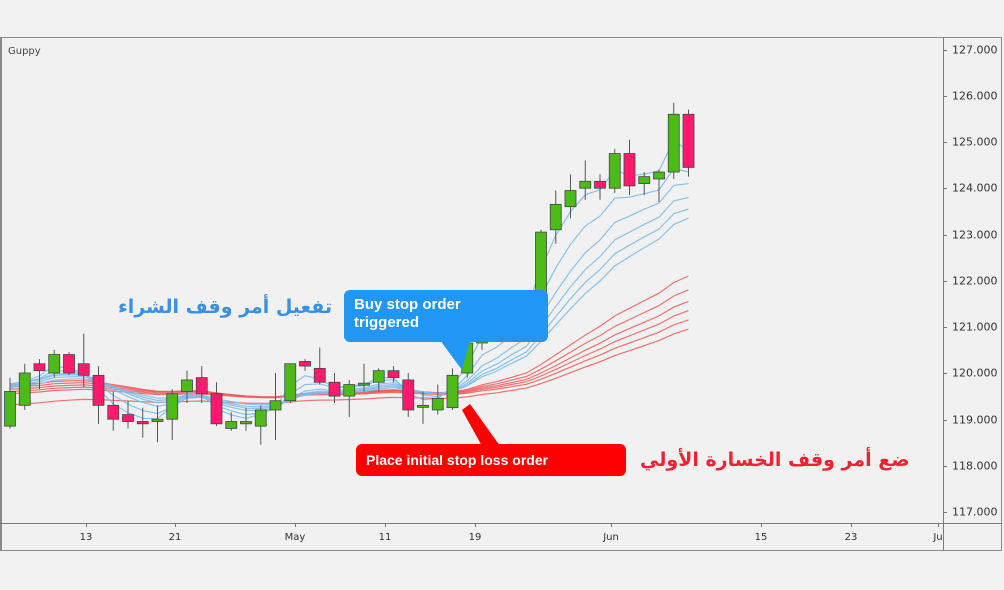  I want to click on time-label: 13, so click(86, 537).